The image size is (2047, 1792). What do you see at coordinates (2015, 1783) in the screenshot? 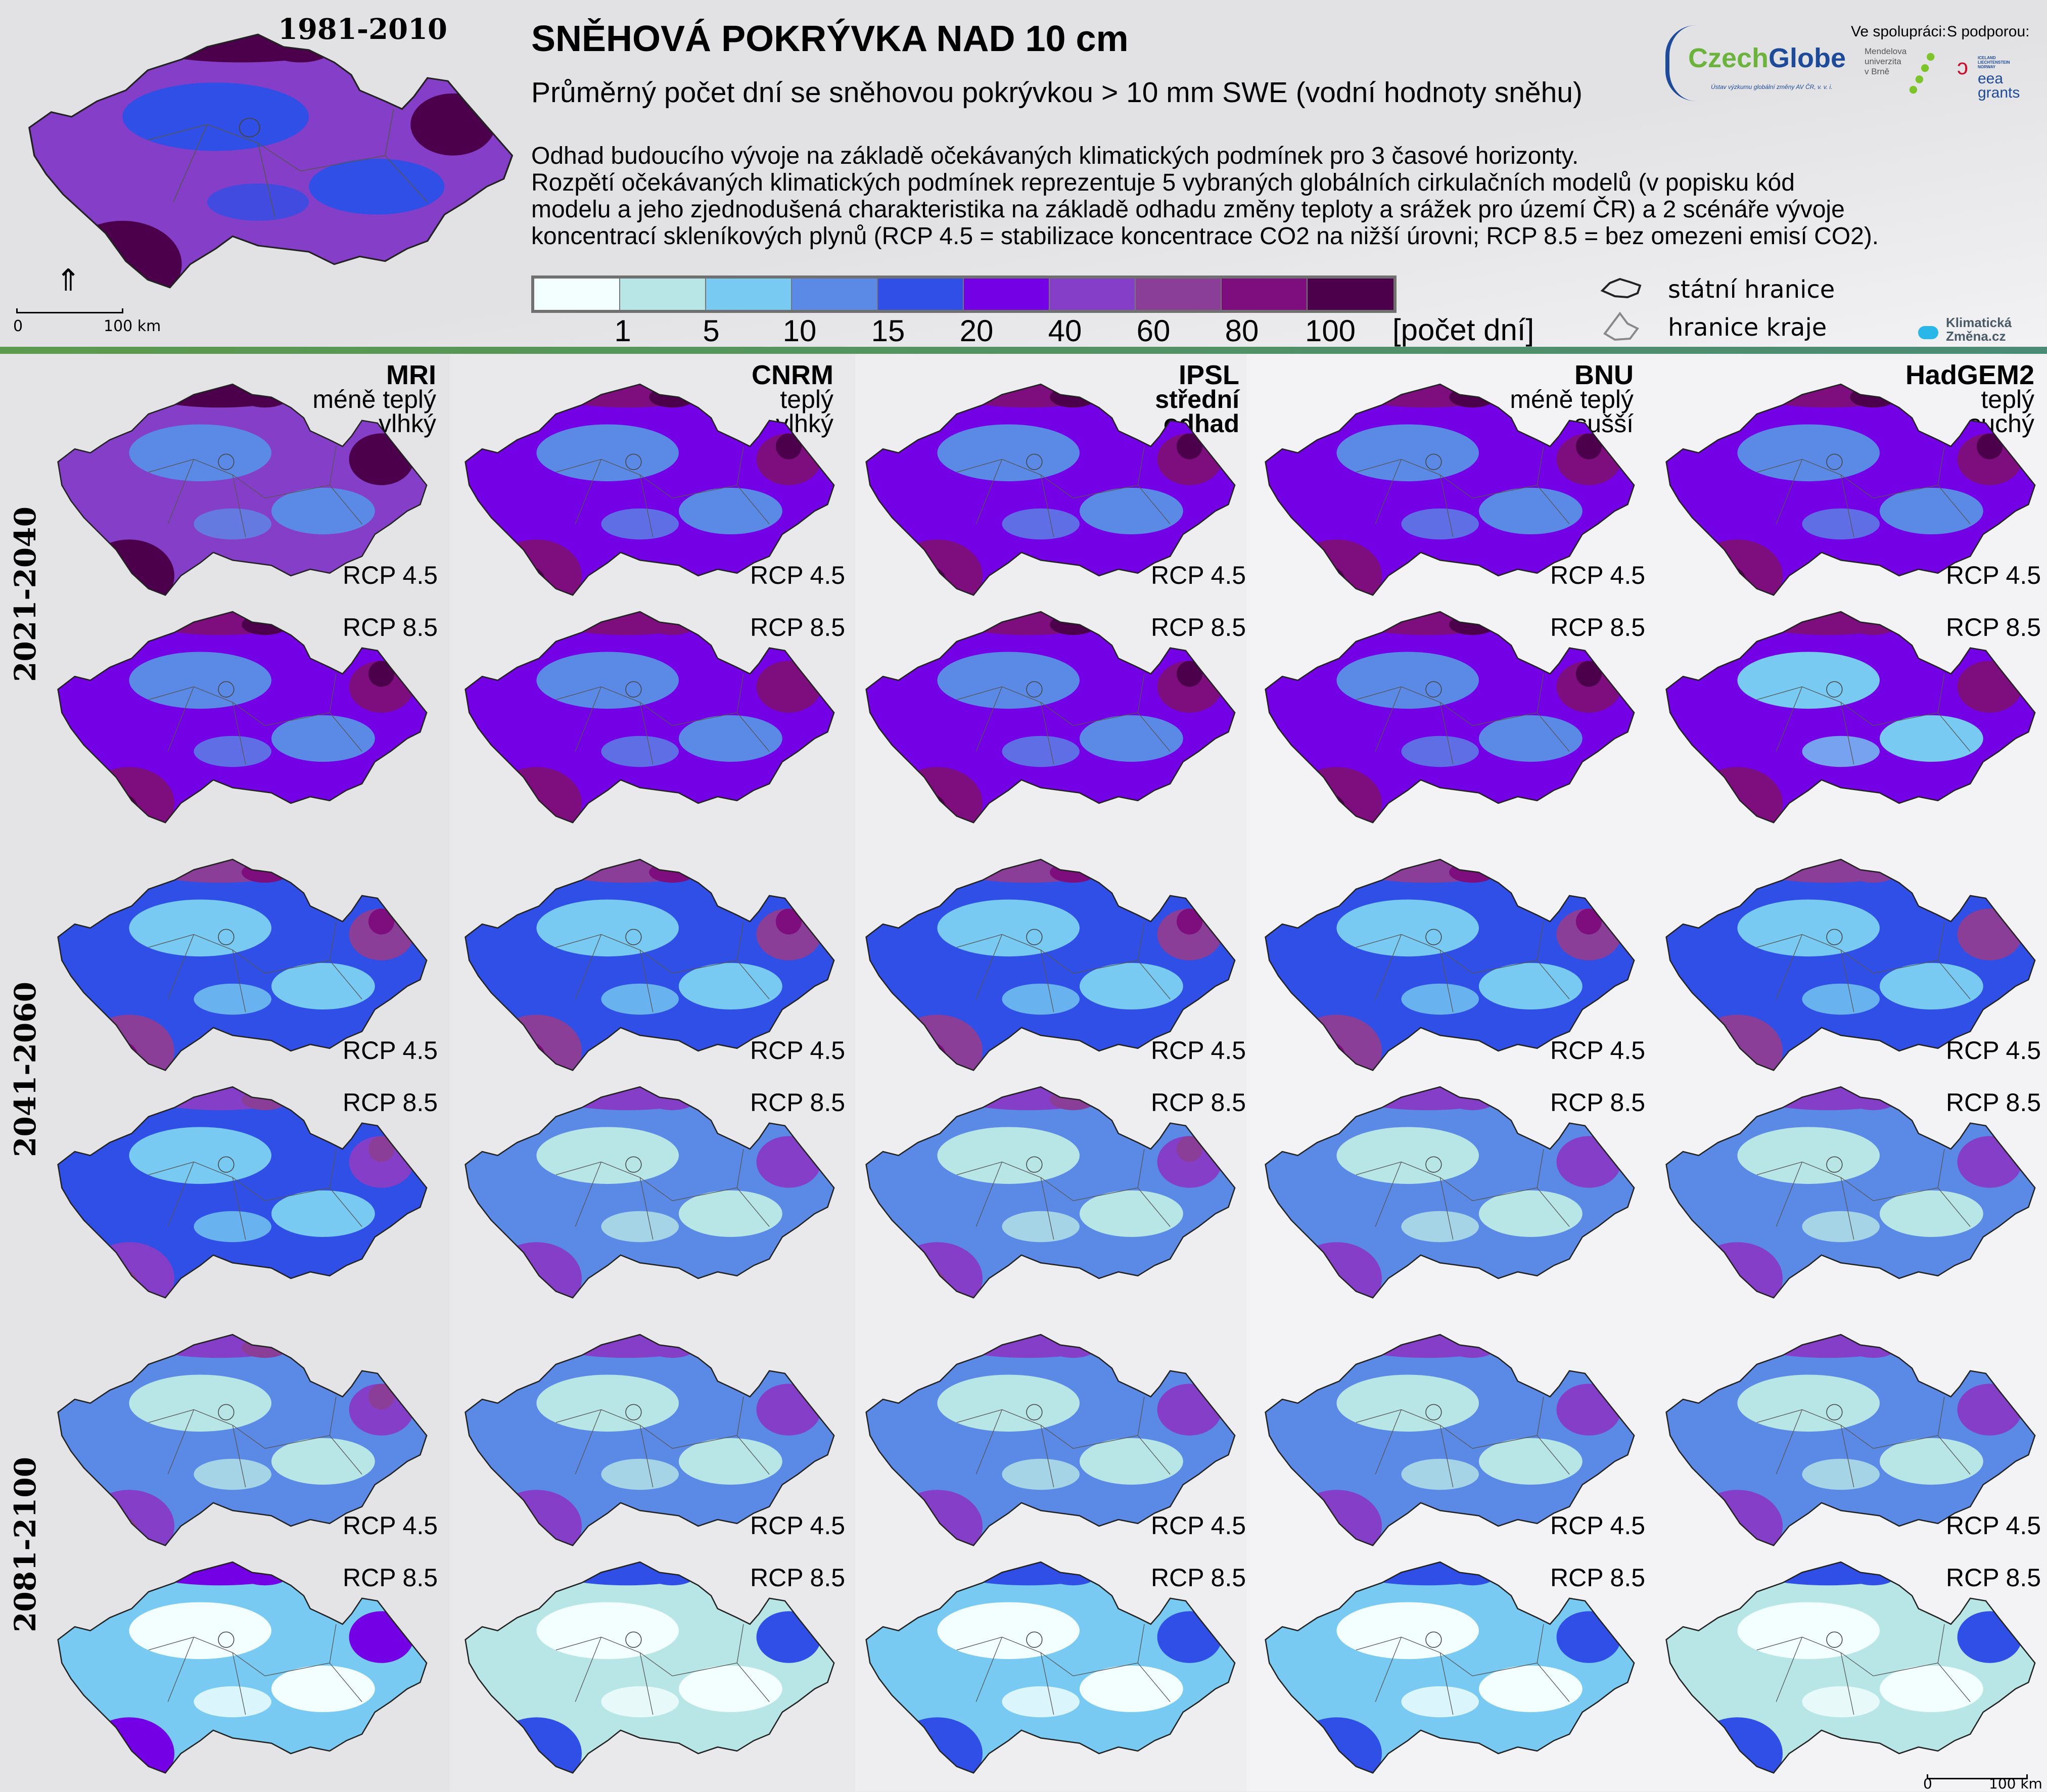
I see `bottom-scale-end: 100 km` at bounding box center [2015, 1783].